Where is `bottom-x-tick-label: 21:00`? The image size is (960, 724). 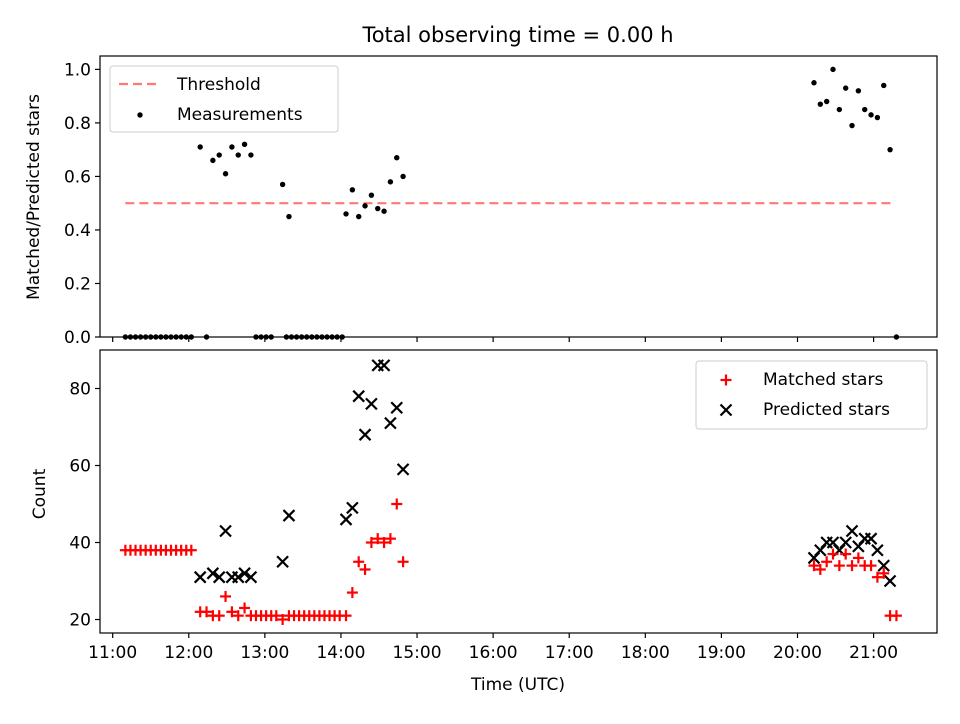
bottom-x-tick-label: 21:00 is located at coordinates (873, 653).